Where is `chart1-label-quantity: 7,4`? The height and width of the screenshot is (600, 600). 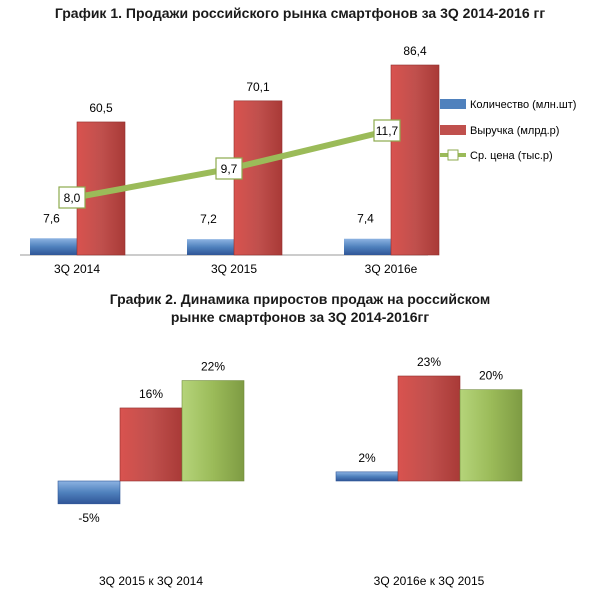
chart1-label-quantity: 7,4 is located at coordinates (365, 219).